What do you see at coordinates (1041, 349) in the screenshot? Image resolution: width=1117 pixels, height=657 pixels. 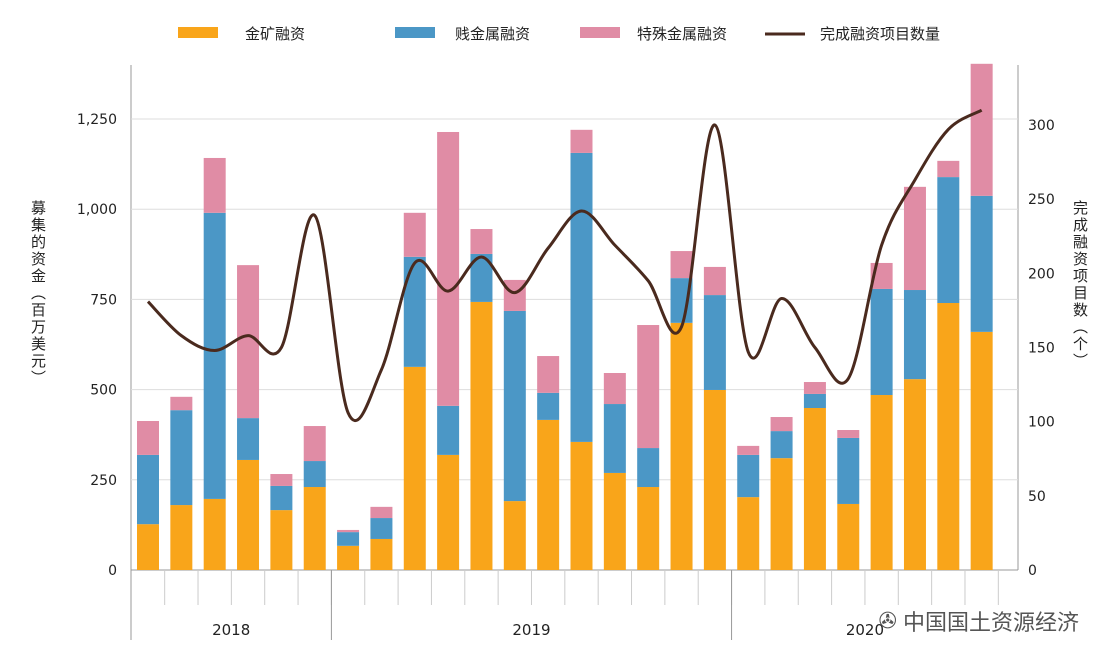 I see `y2-tick-label: 150` at bounding box center [1041, 349].